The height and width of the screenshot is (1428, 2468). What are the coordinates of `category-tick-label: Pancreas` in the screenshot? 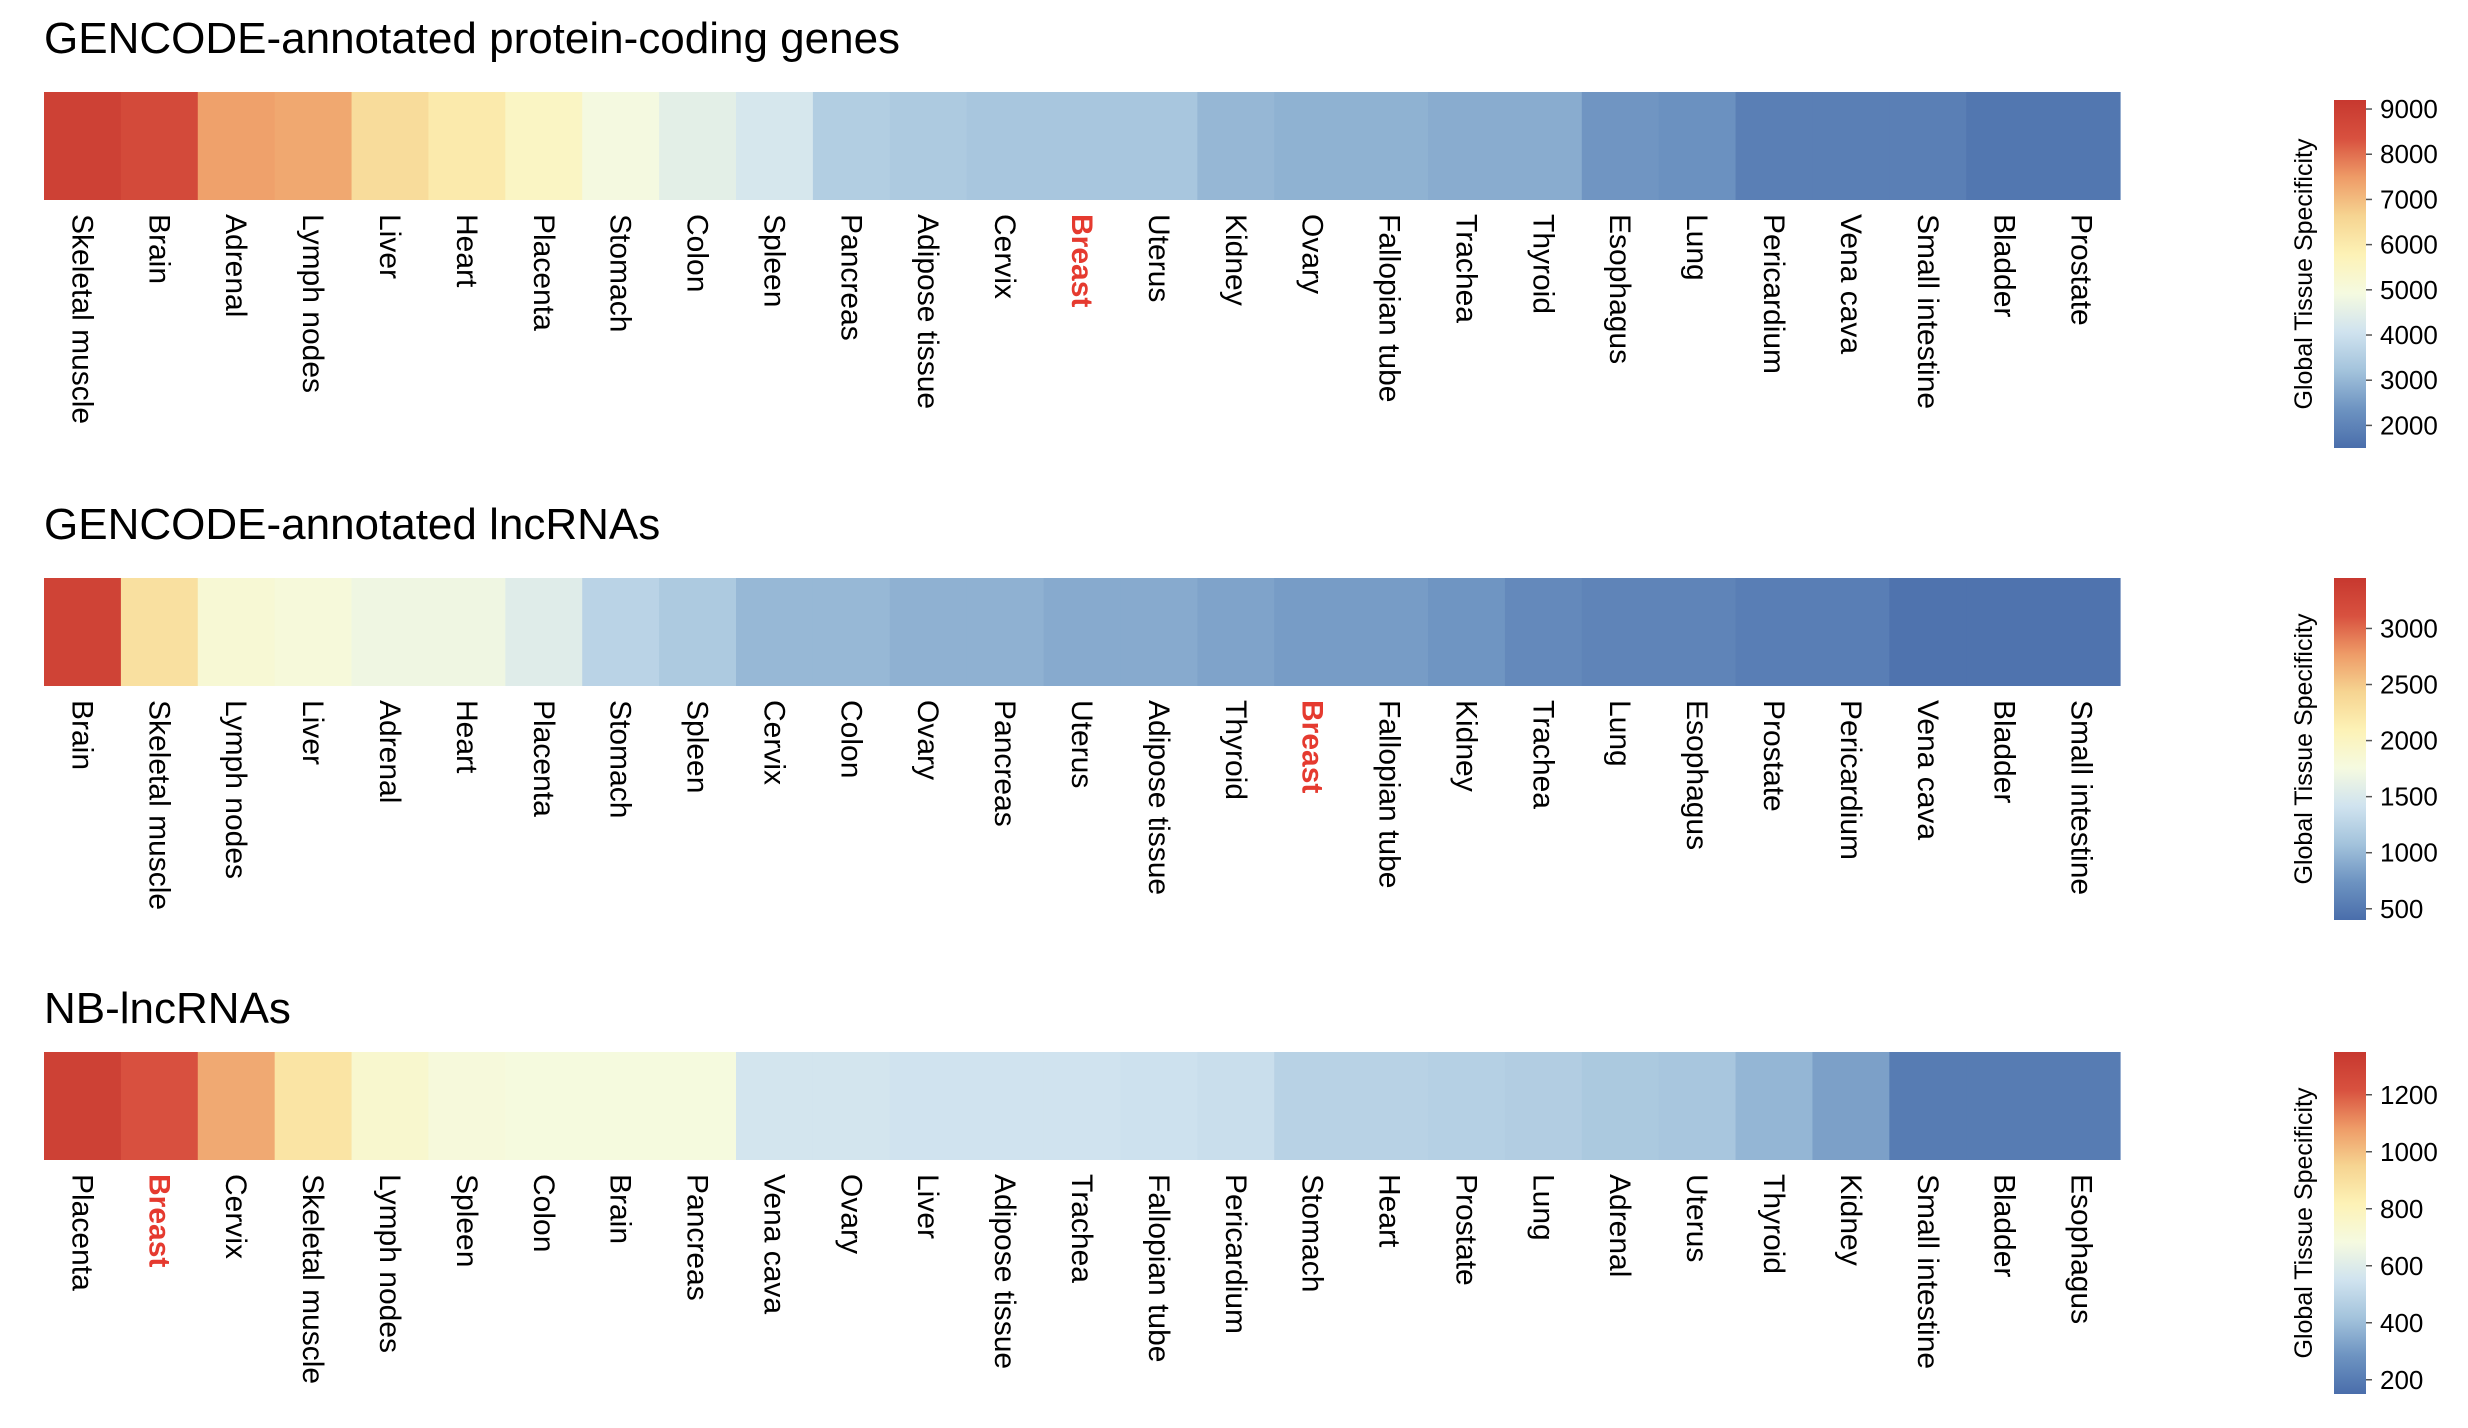 It's located at (1004, 763).